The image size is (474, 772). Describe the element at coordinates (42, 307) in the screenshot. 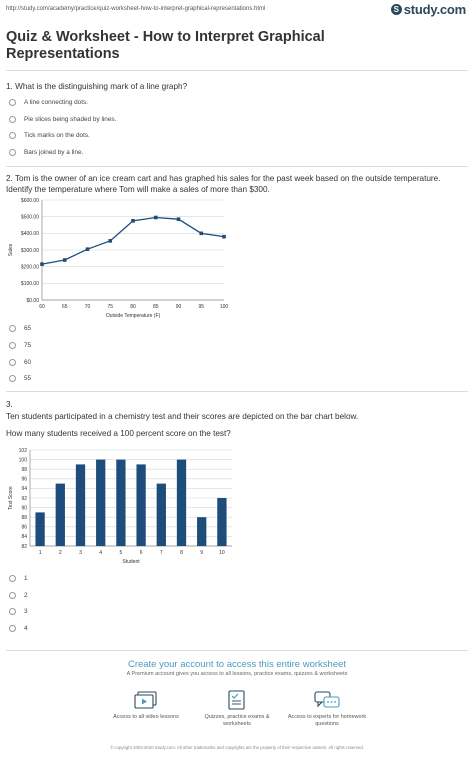

I see `x-tick-label: 60` at that location.